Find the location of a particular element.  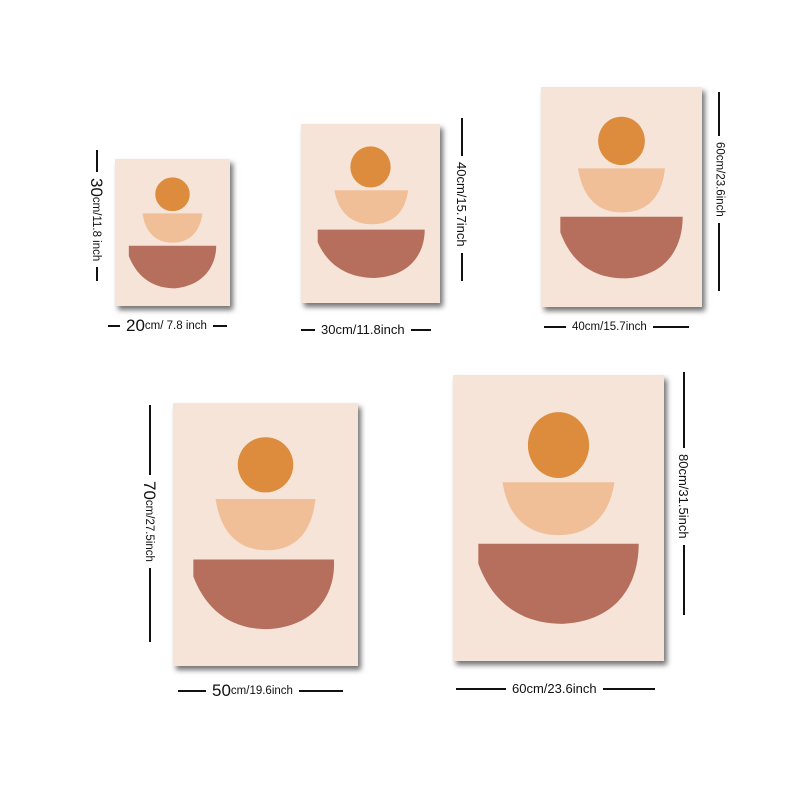

height-label-50x70: 70cm/27.5inch is located at coordinates (149, 523).